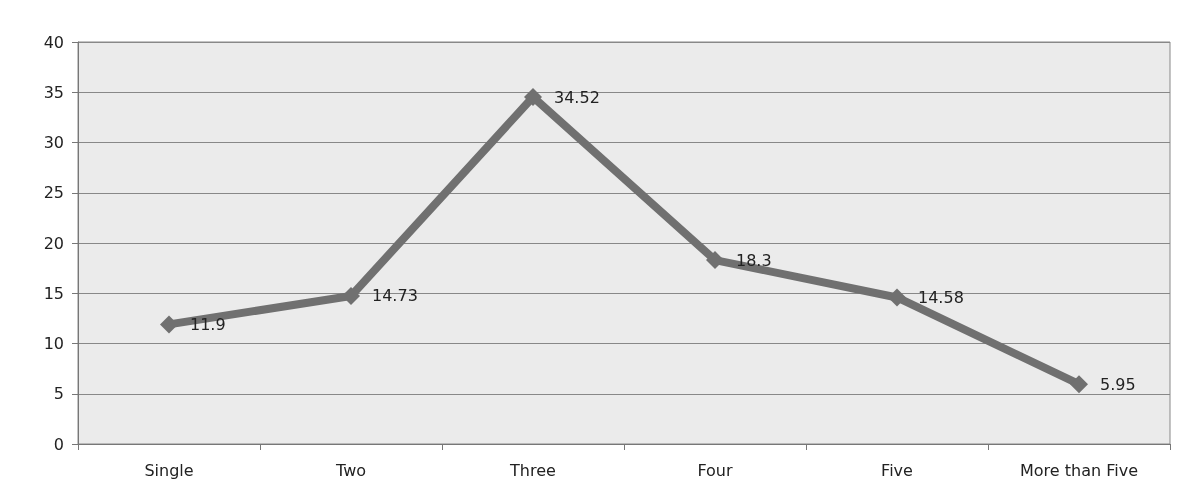 The width and height of the screenshot is (1183, 504). I want to click on y-tick-label: 25, so click(53, 193).